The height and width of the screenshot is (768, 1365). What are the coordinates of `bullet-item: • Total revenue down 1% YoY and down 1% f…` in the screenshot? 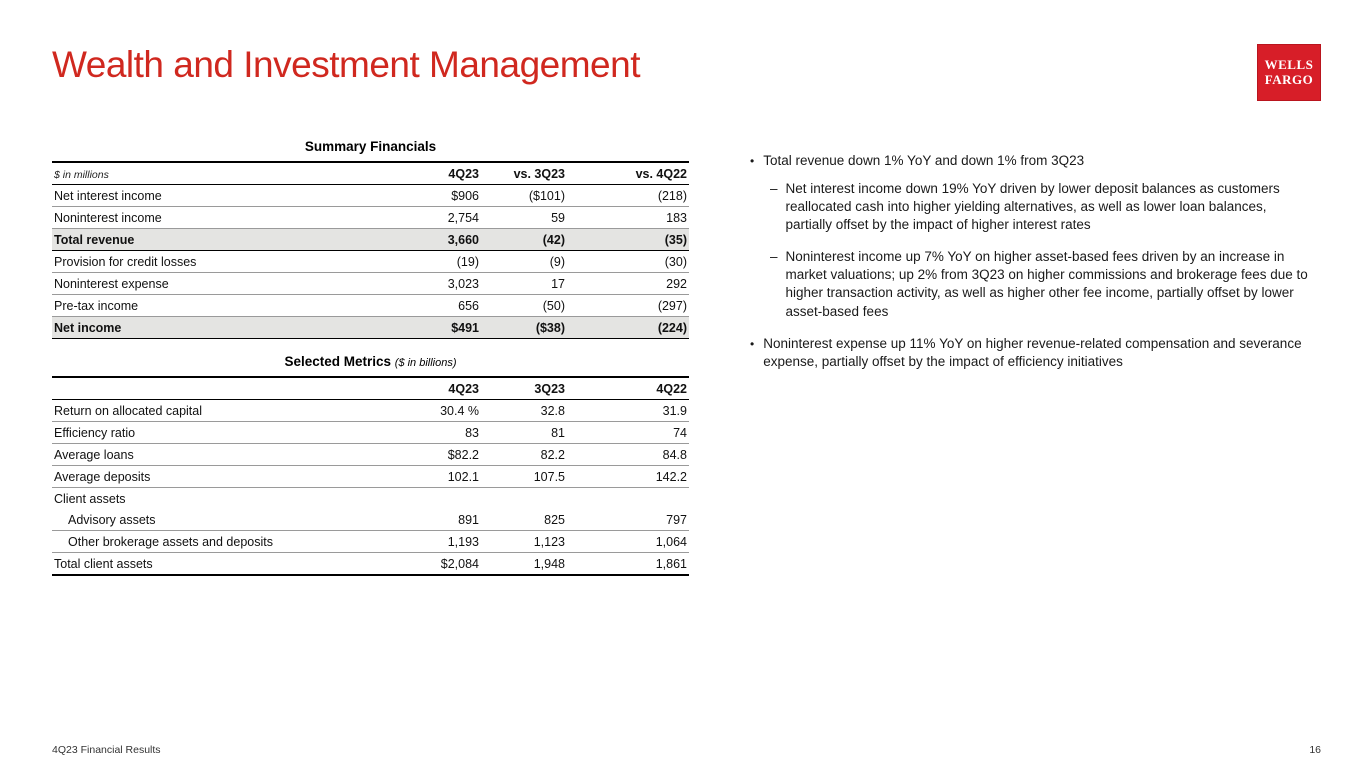 It's located at (1029, 161).